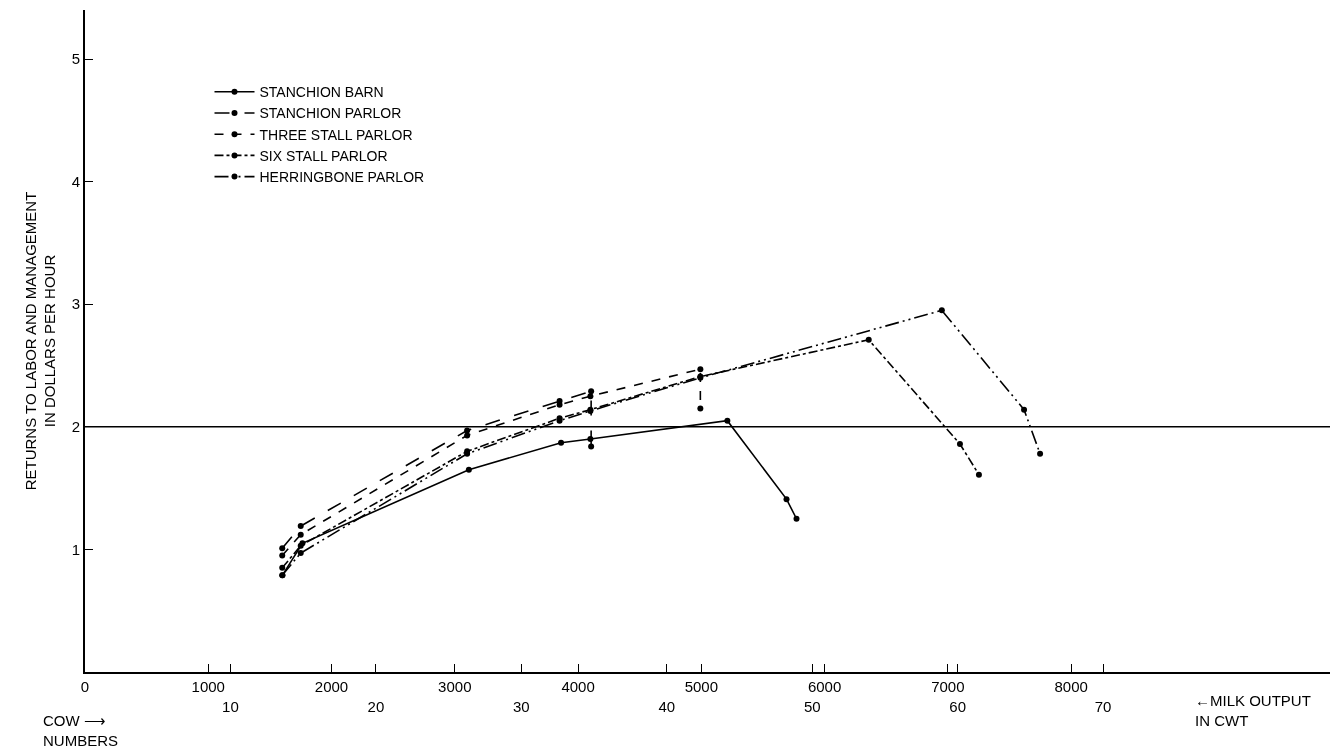 The width and height of the screenshot is (1338, 752). What do you see at coordinates (75, 549) in the screenshot?
I see `y-tick-label: 1` at bounding box center [75, 549].